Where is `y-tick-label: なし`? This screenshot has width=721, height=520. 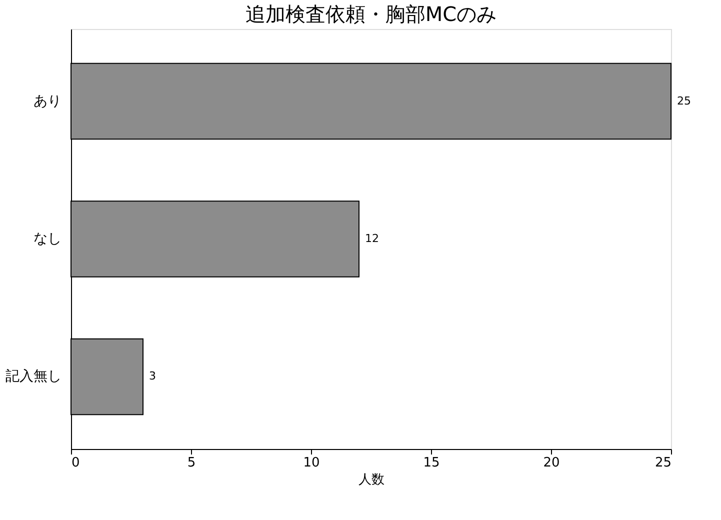 y-tick-label: なし is located at coordinates (48, 239).